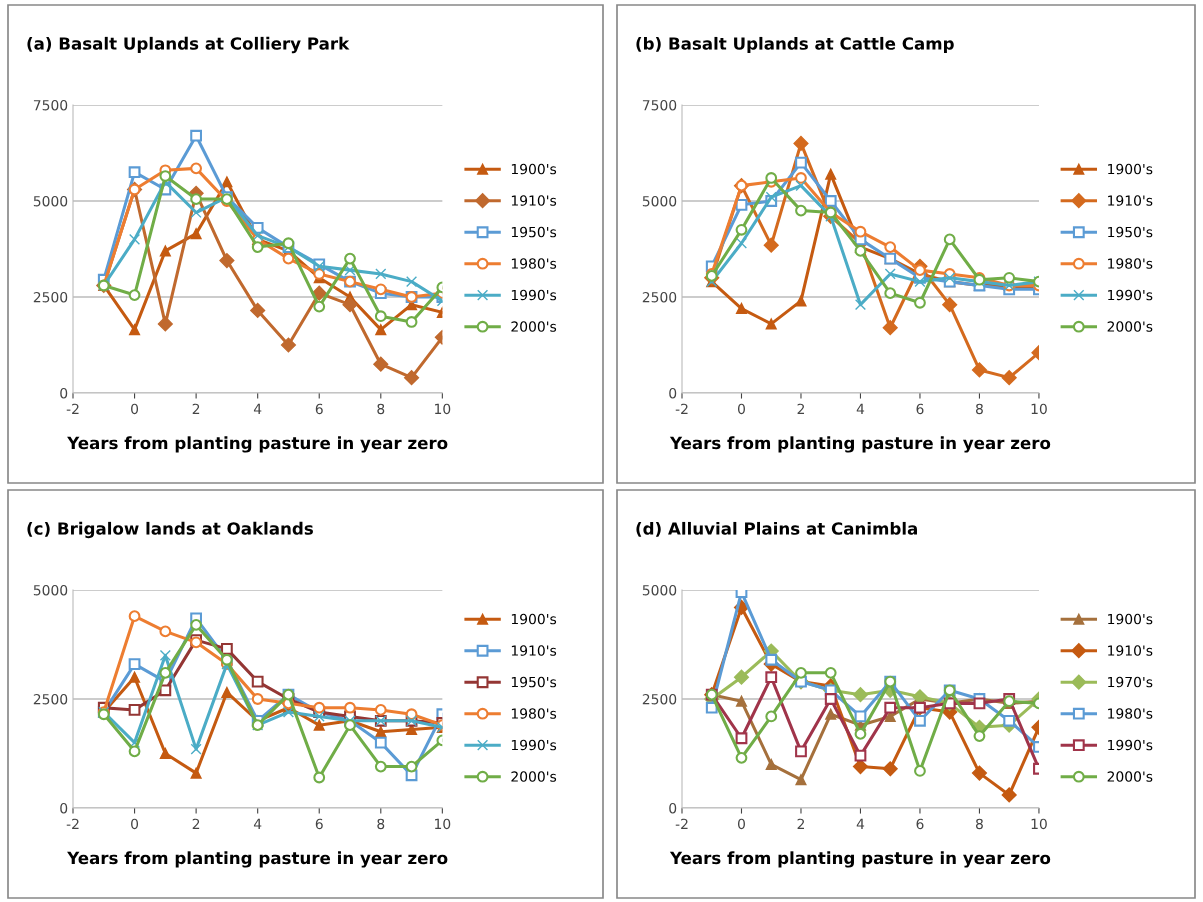 The image size is (1203, 902). What do you see at coordinates (795, 45) in the screenshot?
I see `chart-title: (b) Basalt Uplands at Cattle Camp` at bounding box center [795, 45].